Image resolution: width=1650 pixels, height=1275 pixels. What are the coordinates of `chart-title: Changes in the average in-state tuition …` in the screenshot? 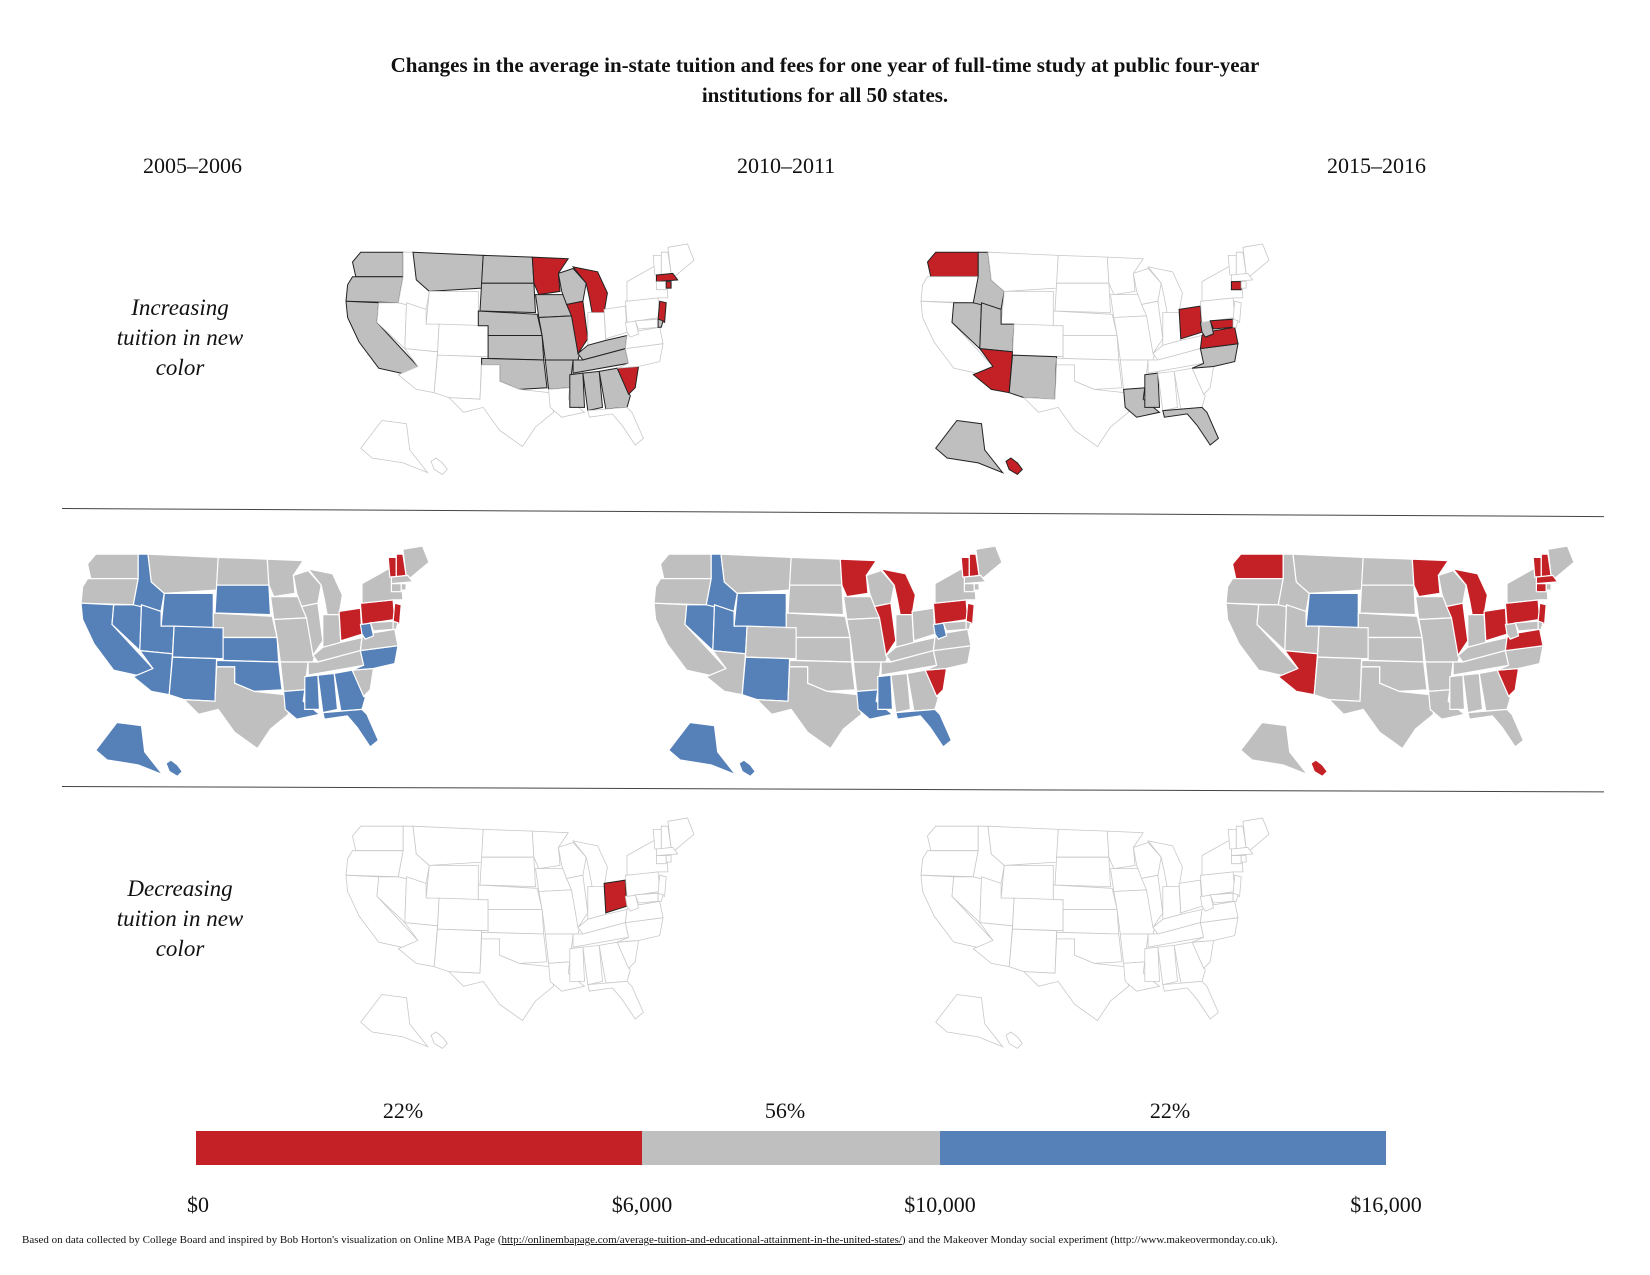 It's located at (825, 80).